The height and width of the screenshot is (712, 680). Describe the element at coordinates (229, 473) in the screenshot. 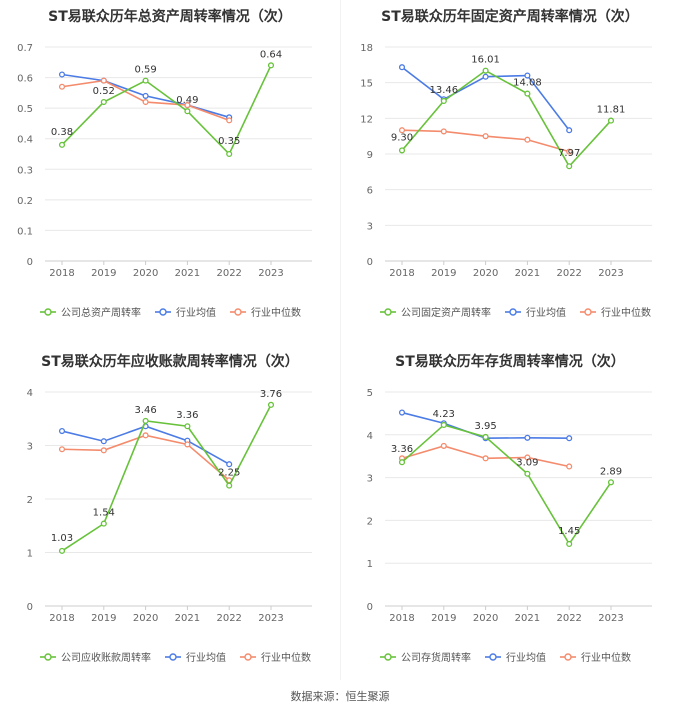

I see `data-label: 2.25` at that location.